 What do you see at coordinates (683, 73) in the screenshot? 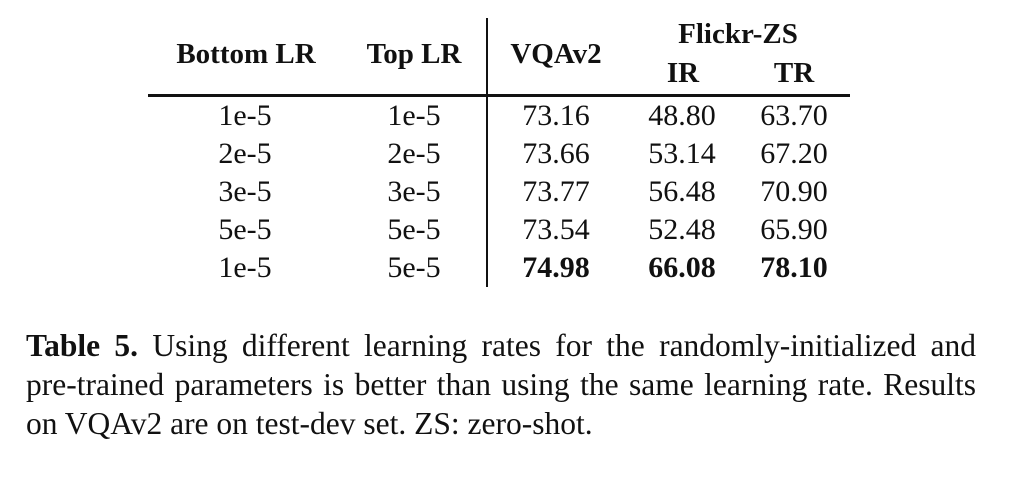
I see `header-ir: IR` at bounding box center [683, 73].